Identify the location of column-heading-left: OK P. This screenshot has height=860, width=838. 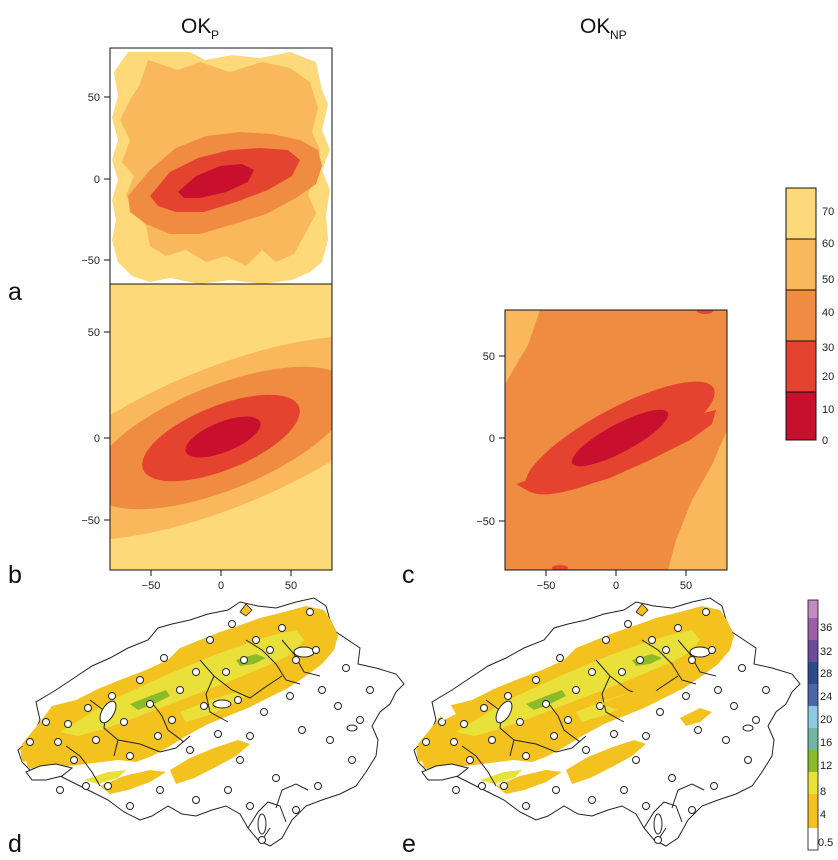
(200, 28).